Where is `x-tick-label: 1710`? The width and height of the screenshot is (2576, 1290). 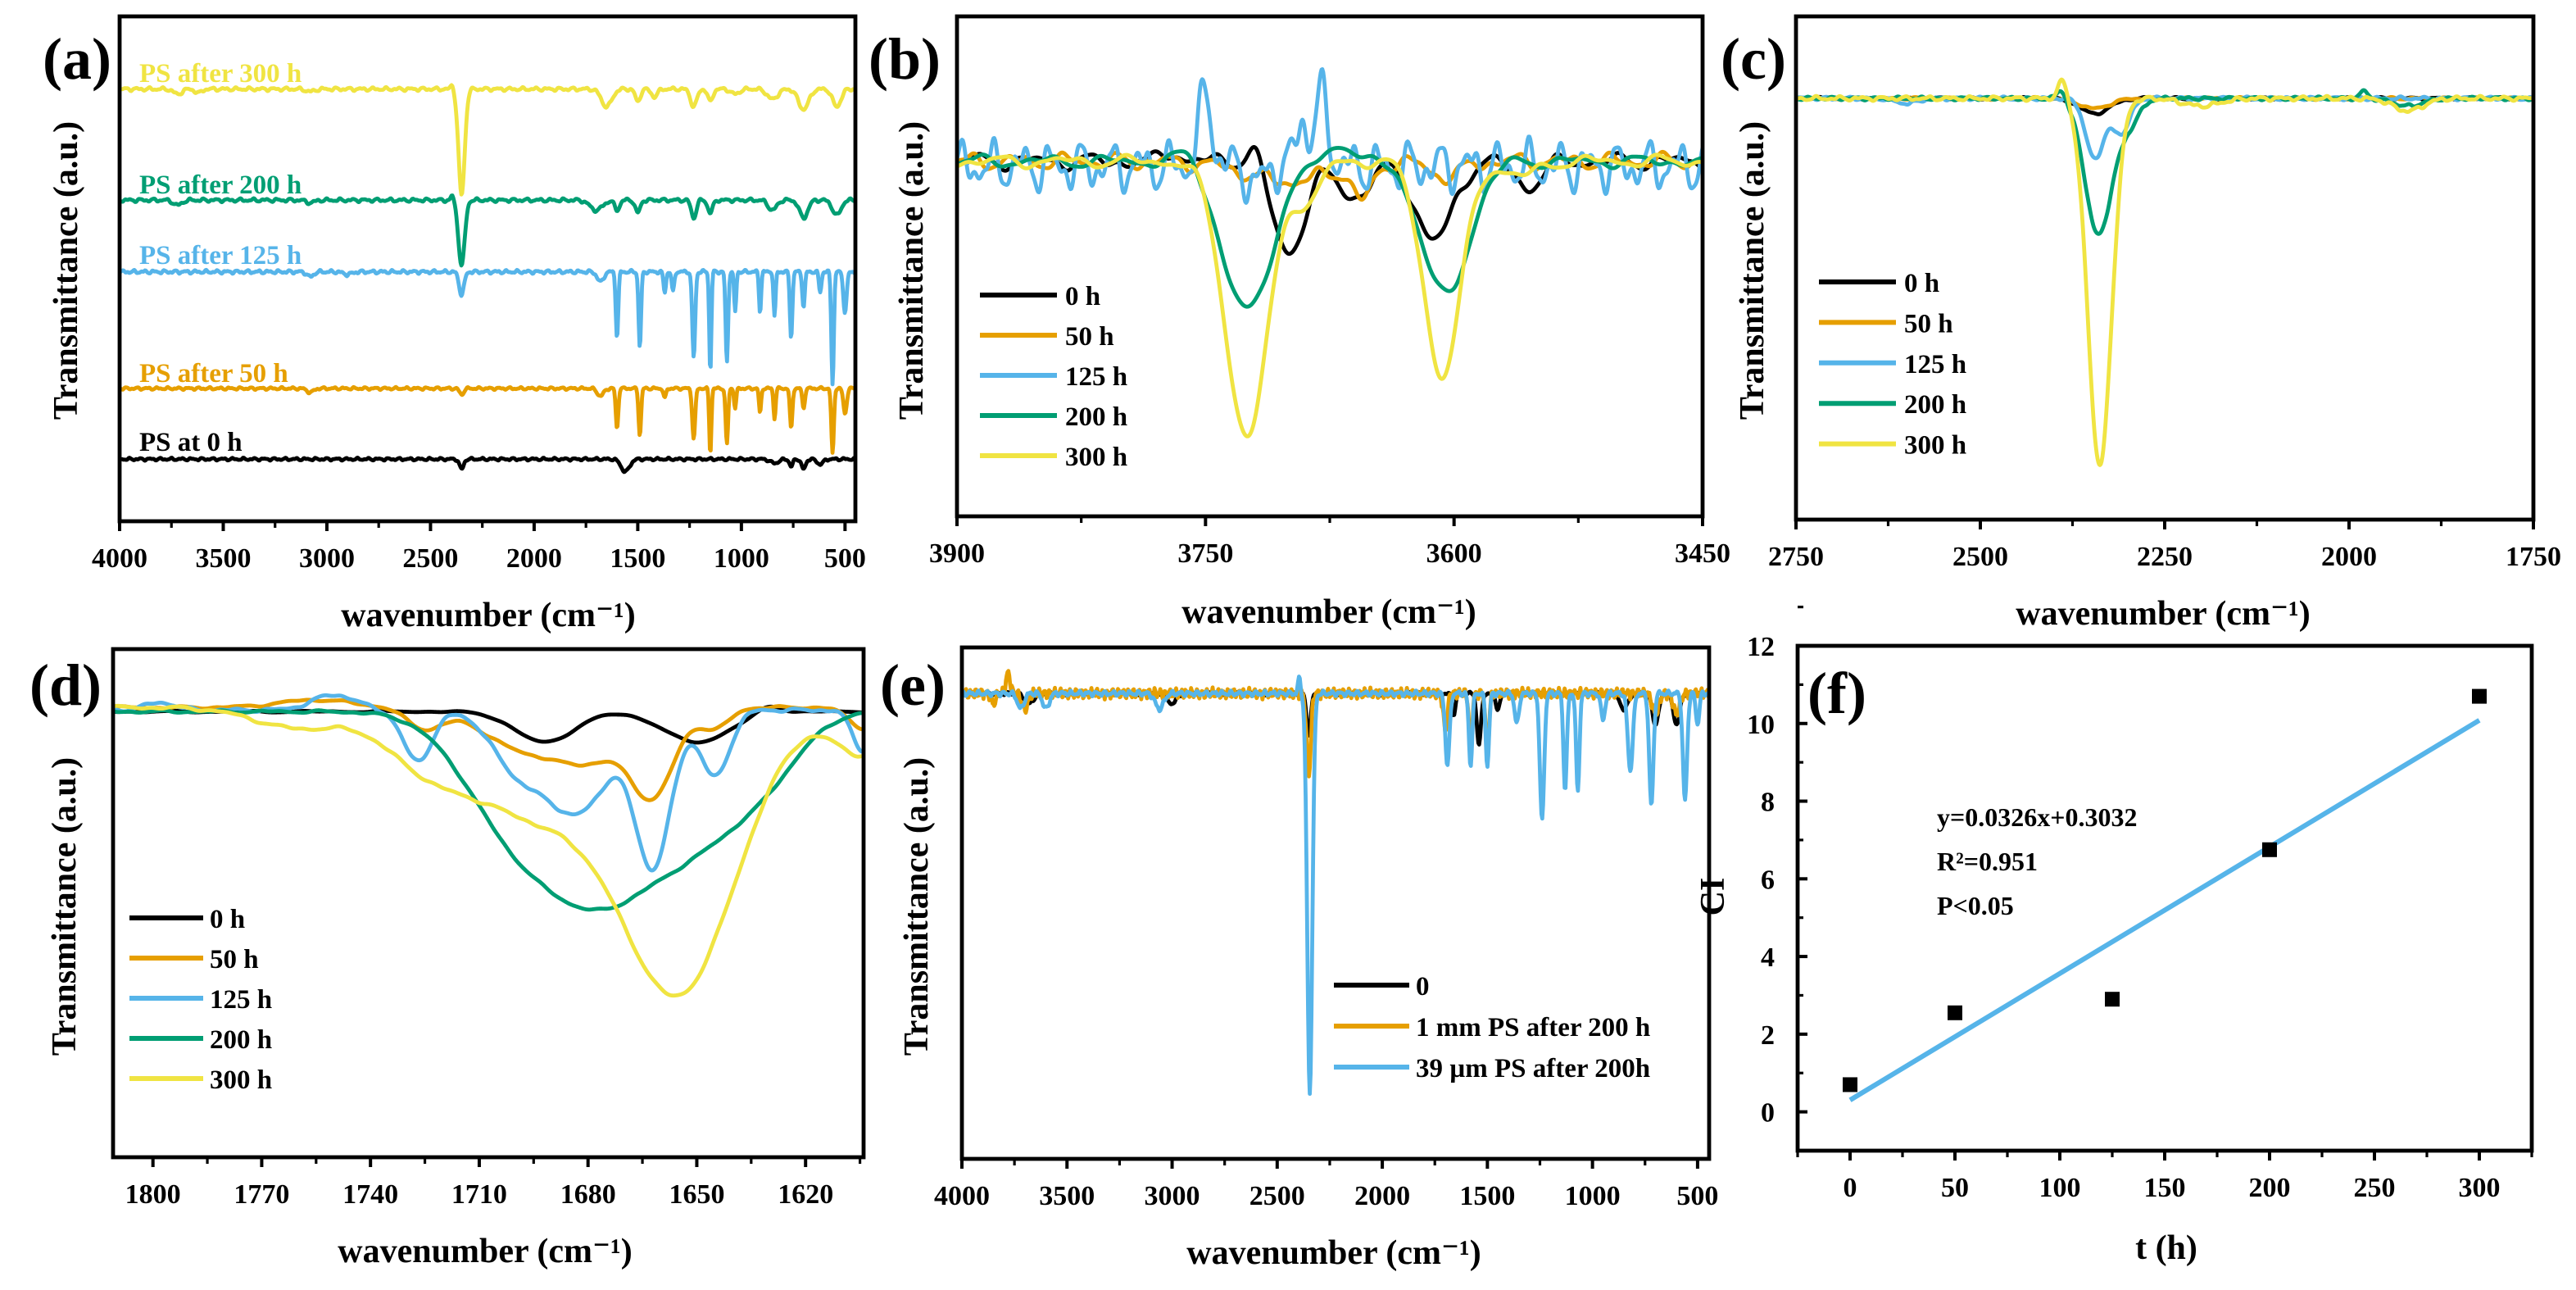
x-tick-label: 1710 is located at coordinates (479, 1194).